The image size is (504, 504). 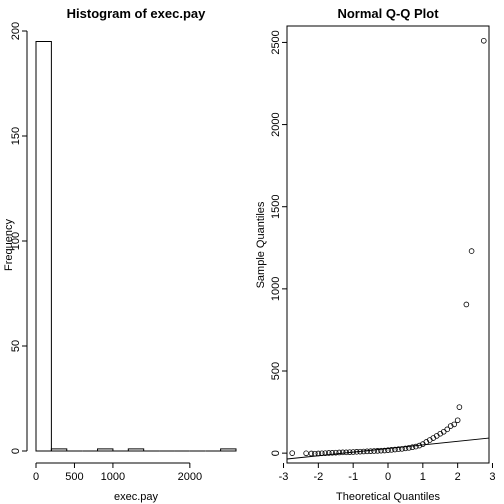 What do you see at coordinates (261, 244) in the screenshot?
I see `qq-plot-y-axis-label: Sample Quantiles` at bounding box center [261, 244].